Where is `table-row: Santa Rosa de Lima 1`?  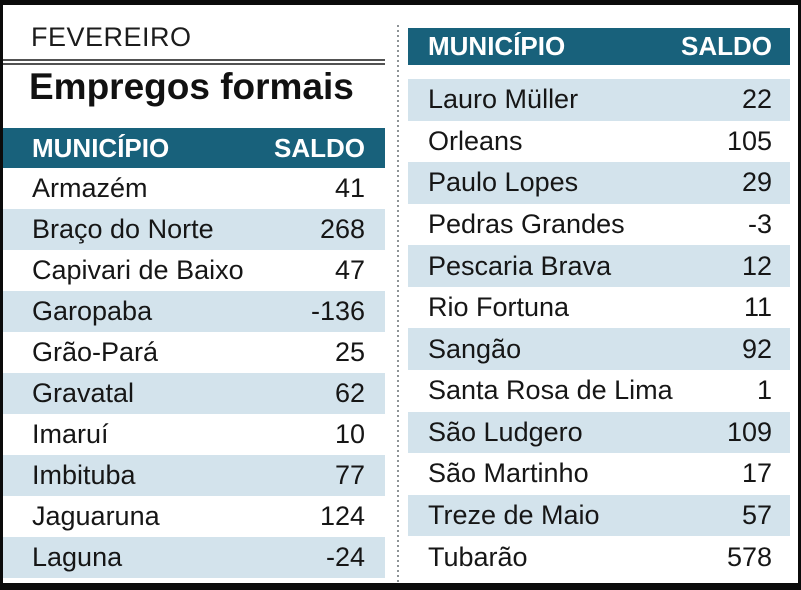 table-row: Santa Rosa de Lima 1 is located at coordinates (599, 391).